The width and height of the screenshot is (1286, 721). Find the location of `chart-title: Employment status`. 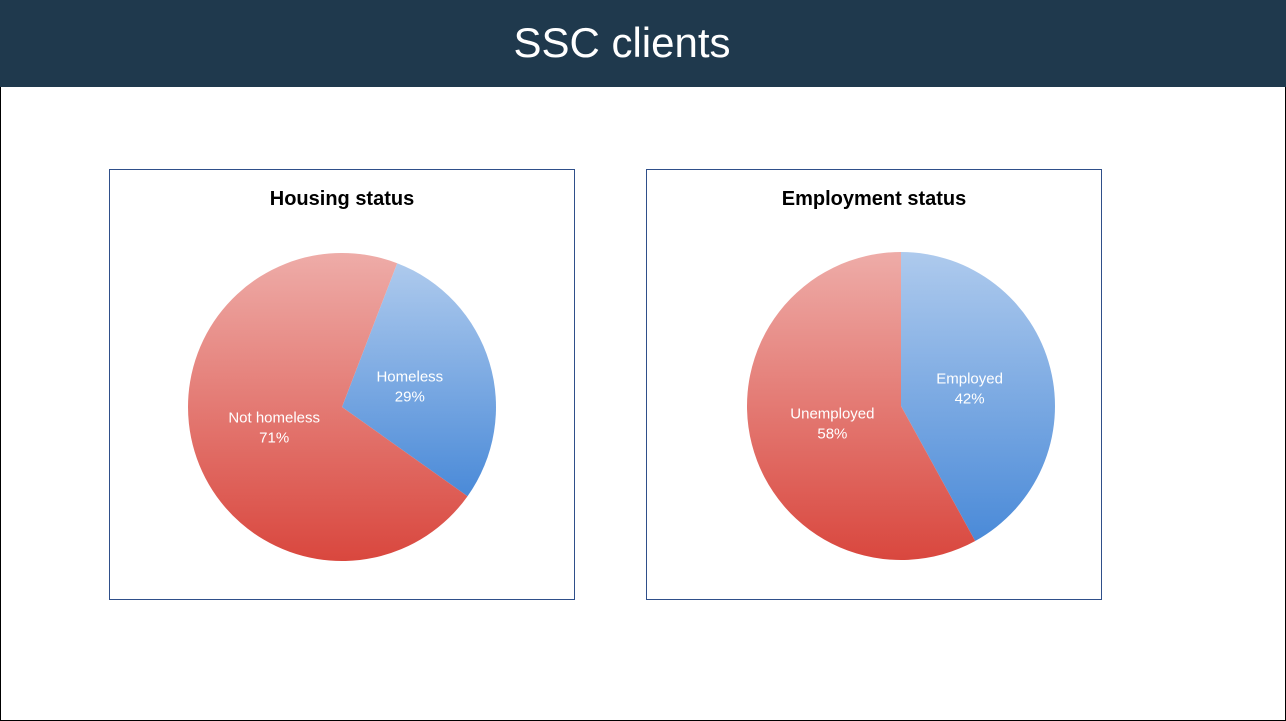

chart-title: Employment status is located at coordinates (874, 199).